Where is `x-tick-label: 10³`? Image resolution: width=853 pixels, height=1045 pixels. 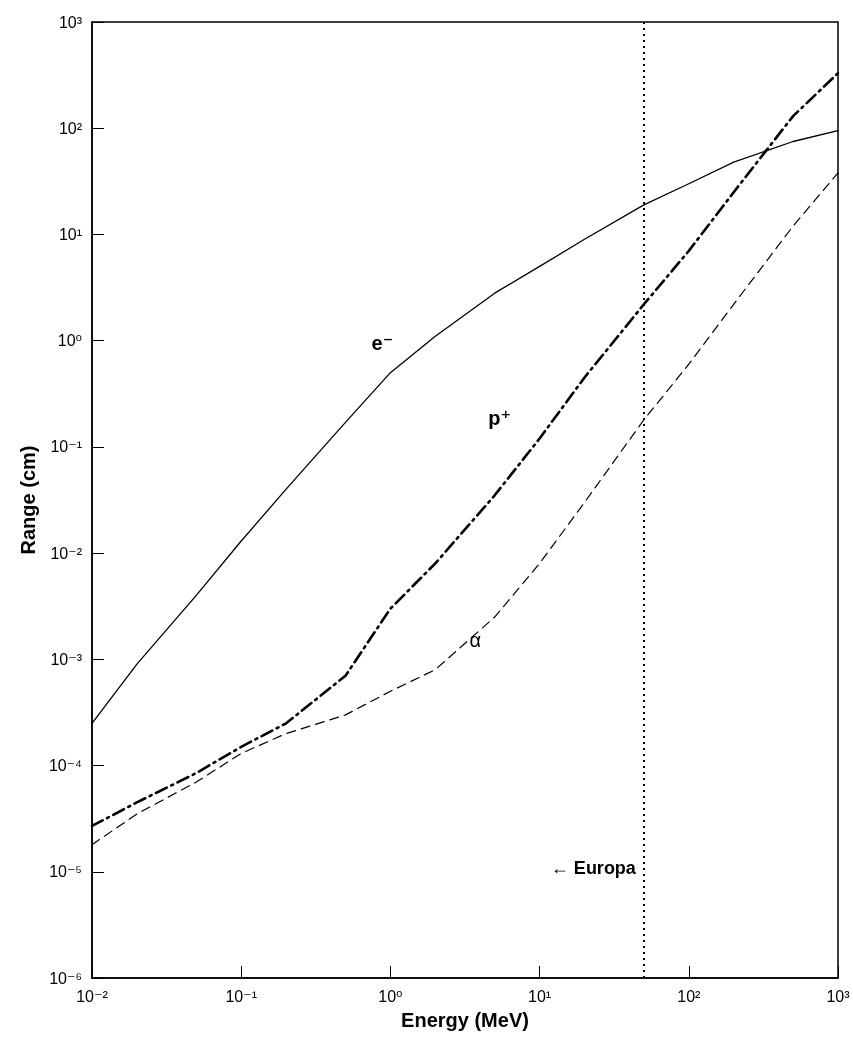 x-tick-label: 10³ is located at coordinates (838, 996).